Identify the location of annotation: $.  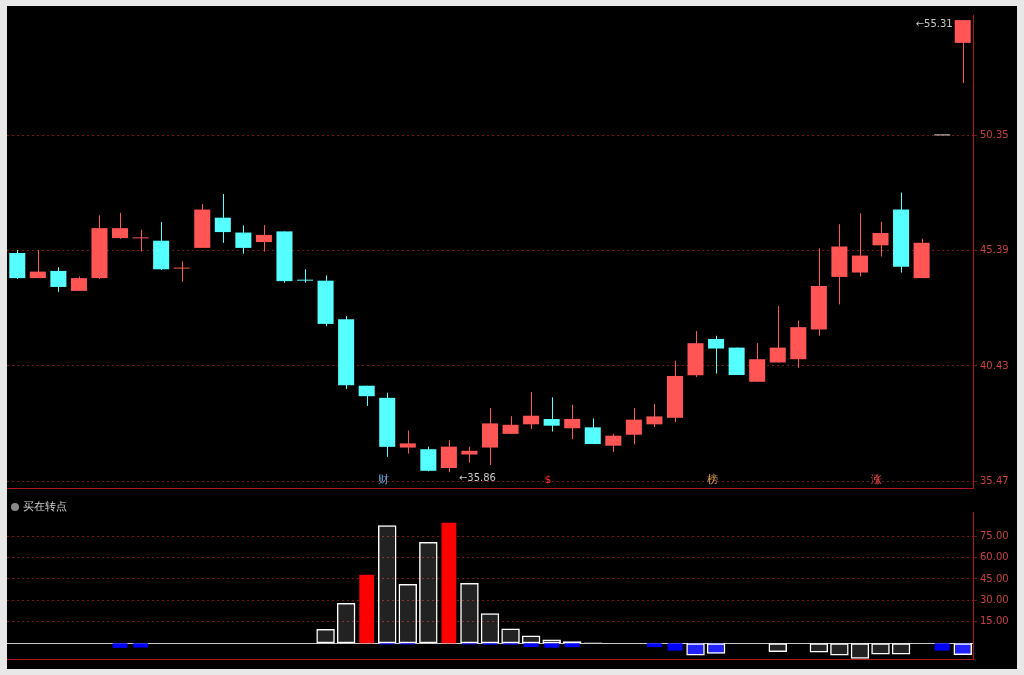
(548, 479).